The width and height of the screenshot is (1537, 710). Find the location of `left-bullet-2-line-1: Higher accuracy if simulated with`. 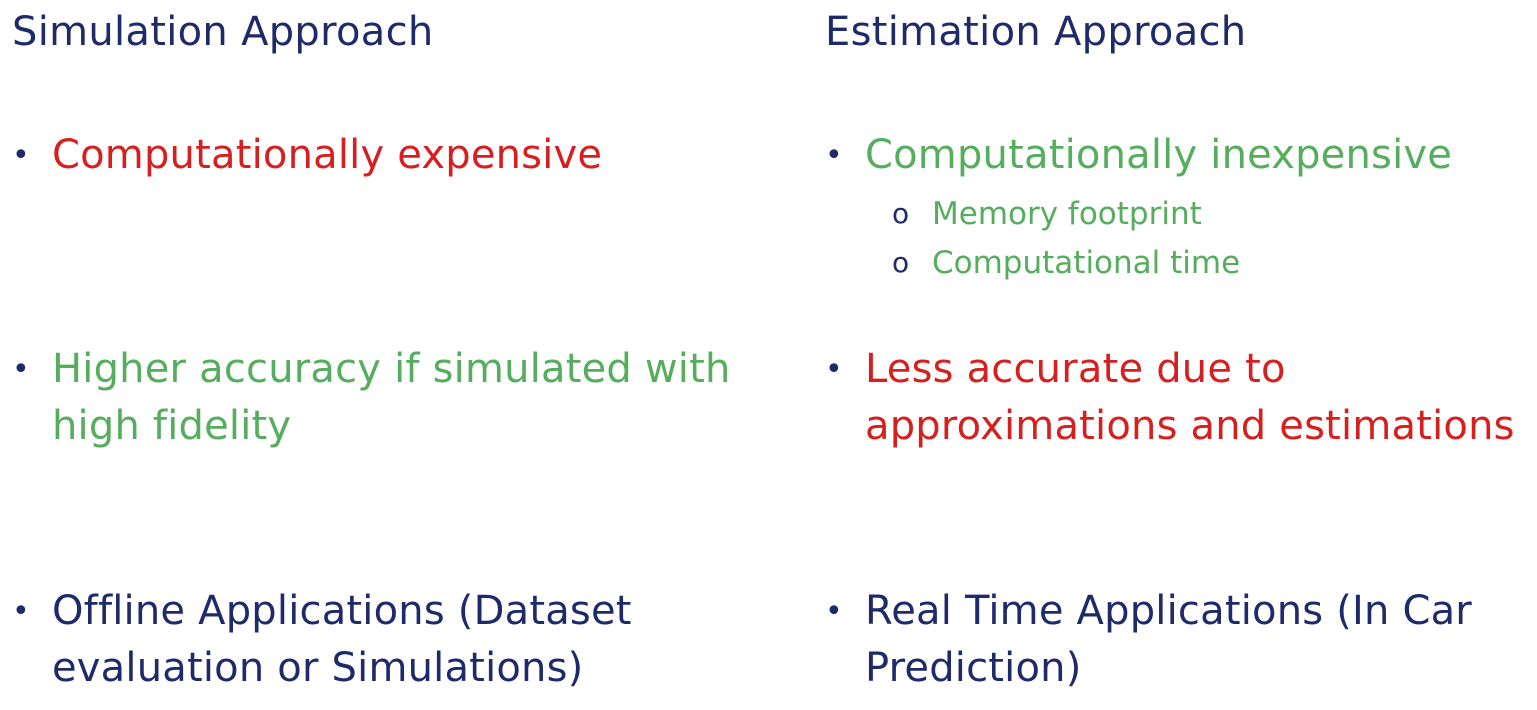

left-bullet-2-line-1: Higher accuracy if simulated with is located at coordinates (391, 369).